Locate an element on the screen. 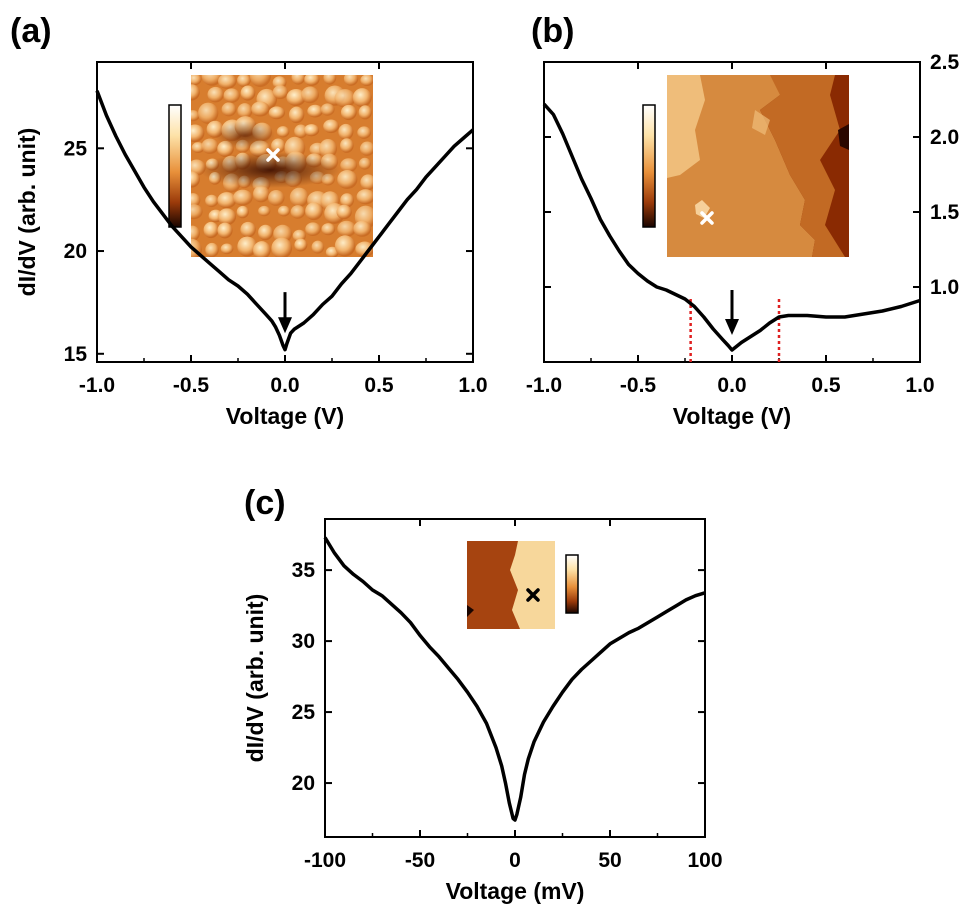 The height and width of the screenshot is (913, 974). panel-label-c: (c) is located at coordinates (265, 503).